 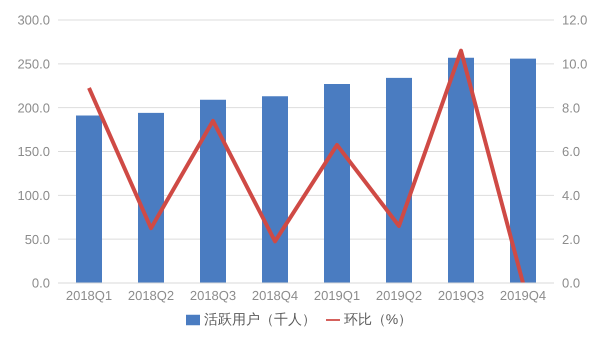 I want to click on y2-tick-label: 6.0, so click(x=571, y=152).